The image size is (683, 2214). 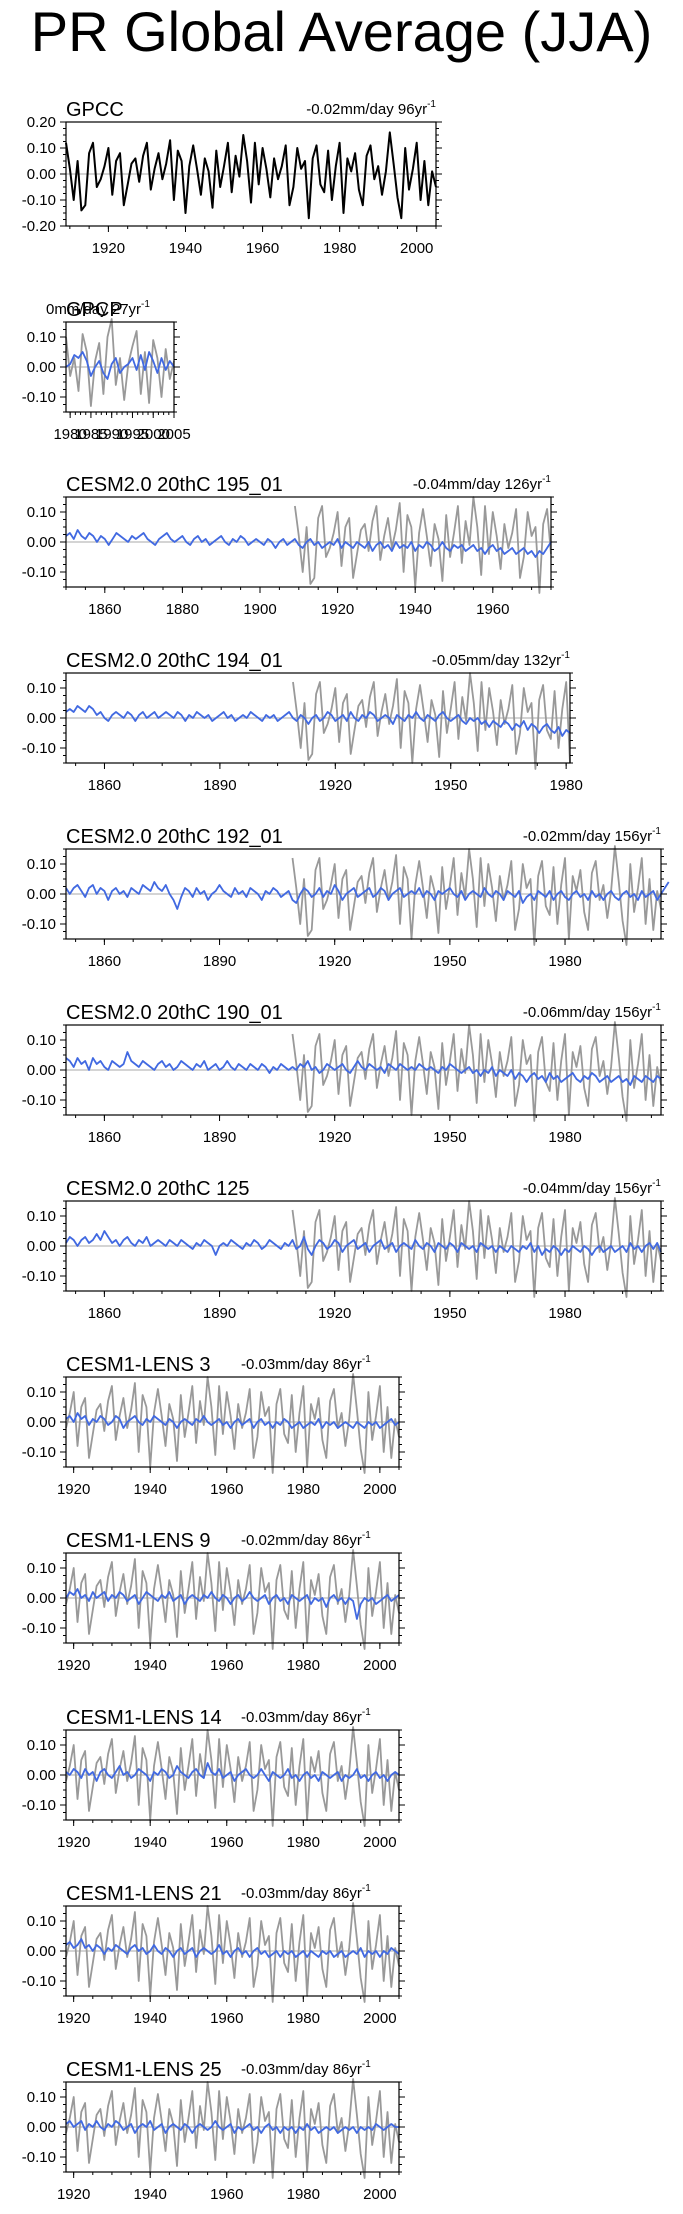 What do you see at coordinates (174, 661) in the screenshot?
I see `panel-title: CESM2.0 20thC 194_01` at bounding box center [174, 661].